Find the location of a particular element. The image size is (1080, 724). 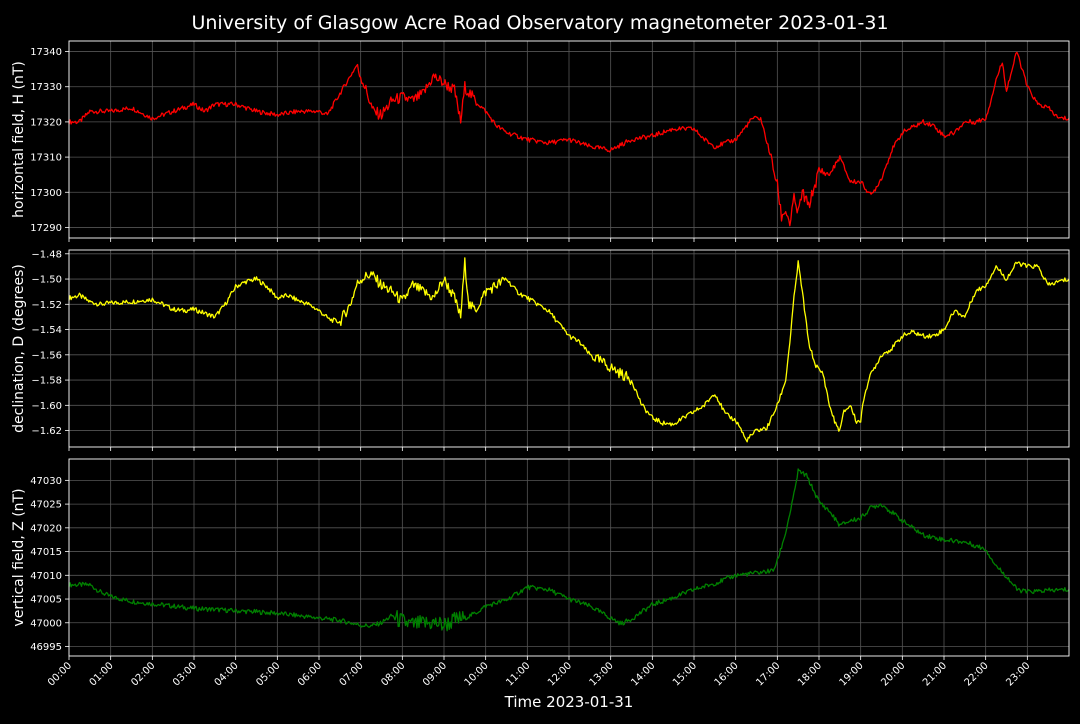

x-axis-title: Time 2023-01-31 is located at coordinates (569, 702).